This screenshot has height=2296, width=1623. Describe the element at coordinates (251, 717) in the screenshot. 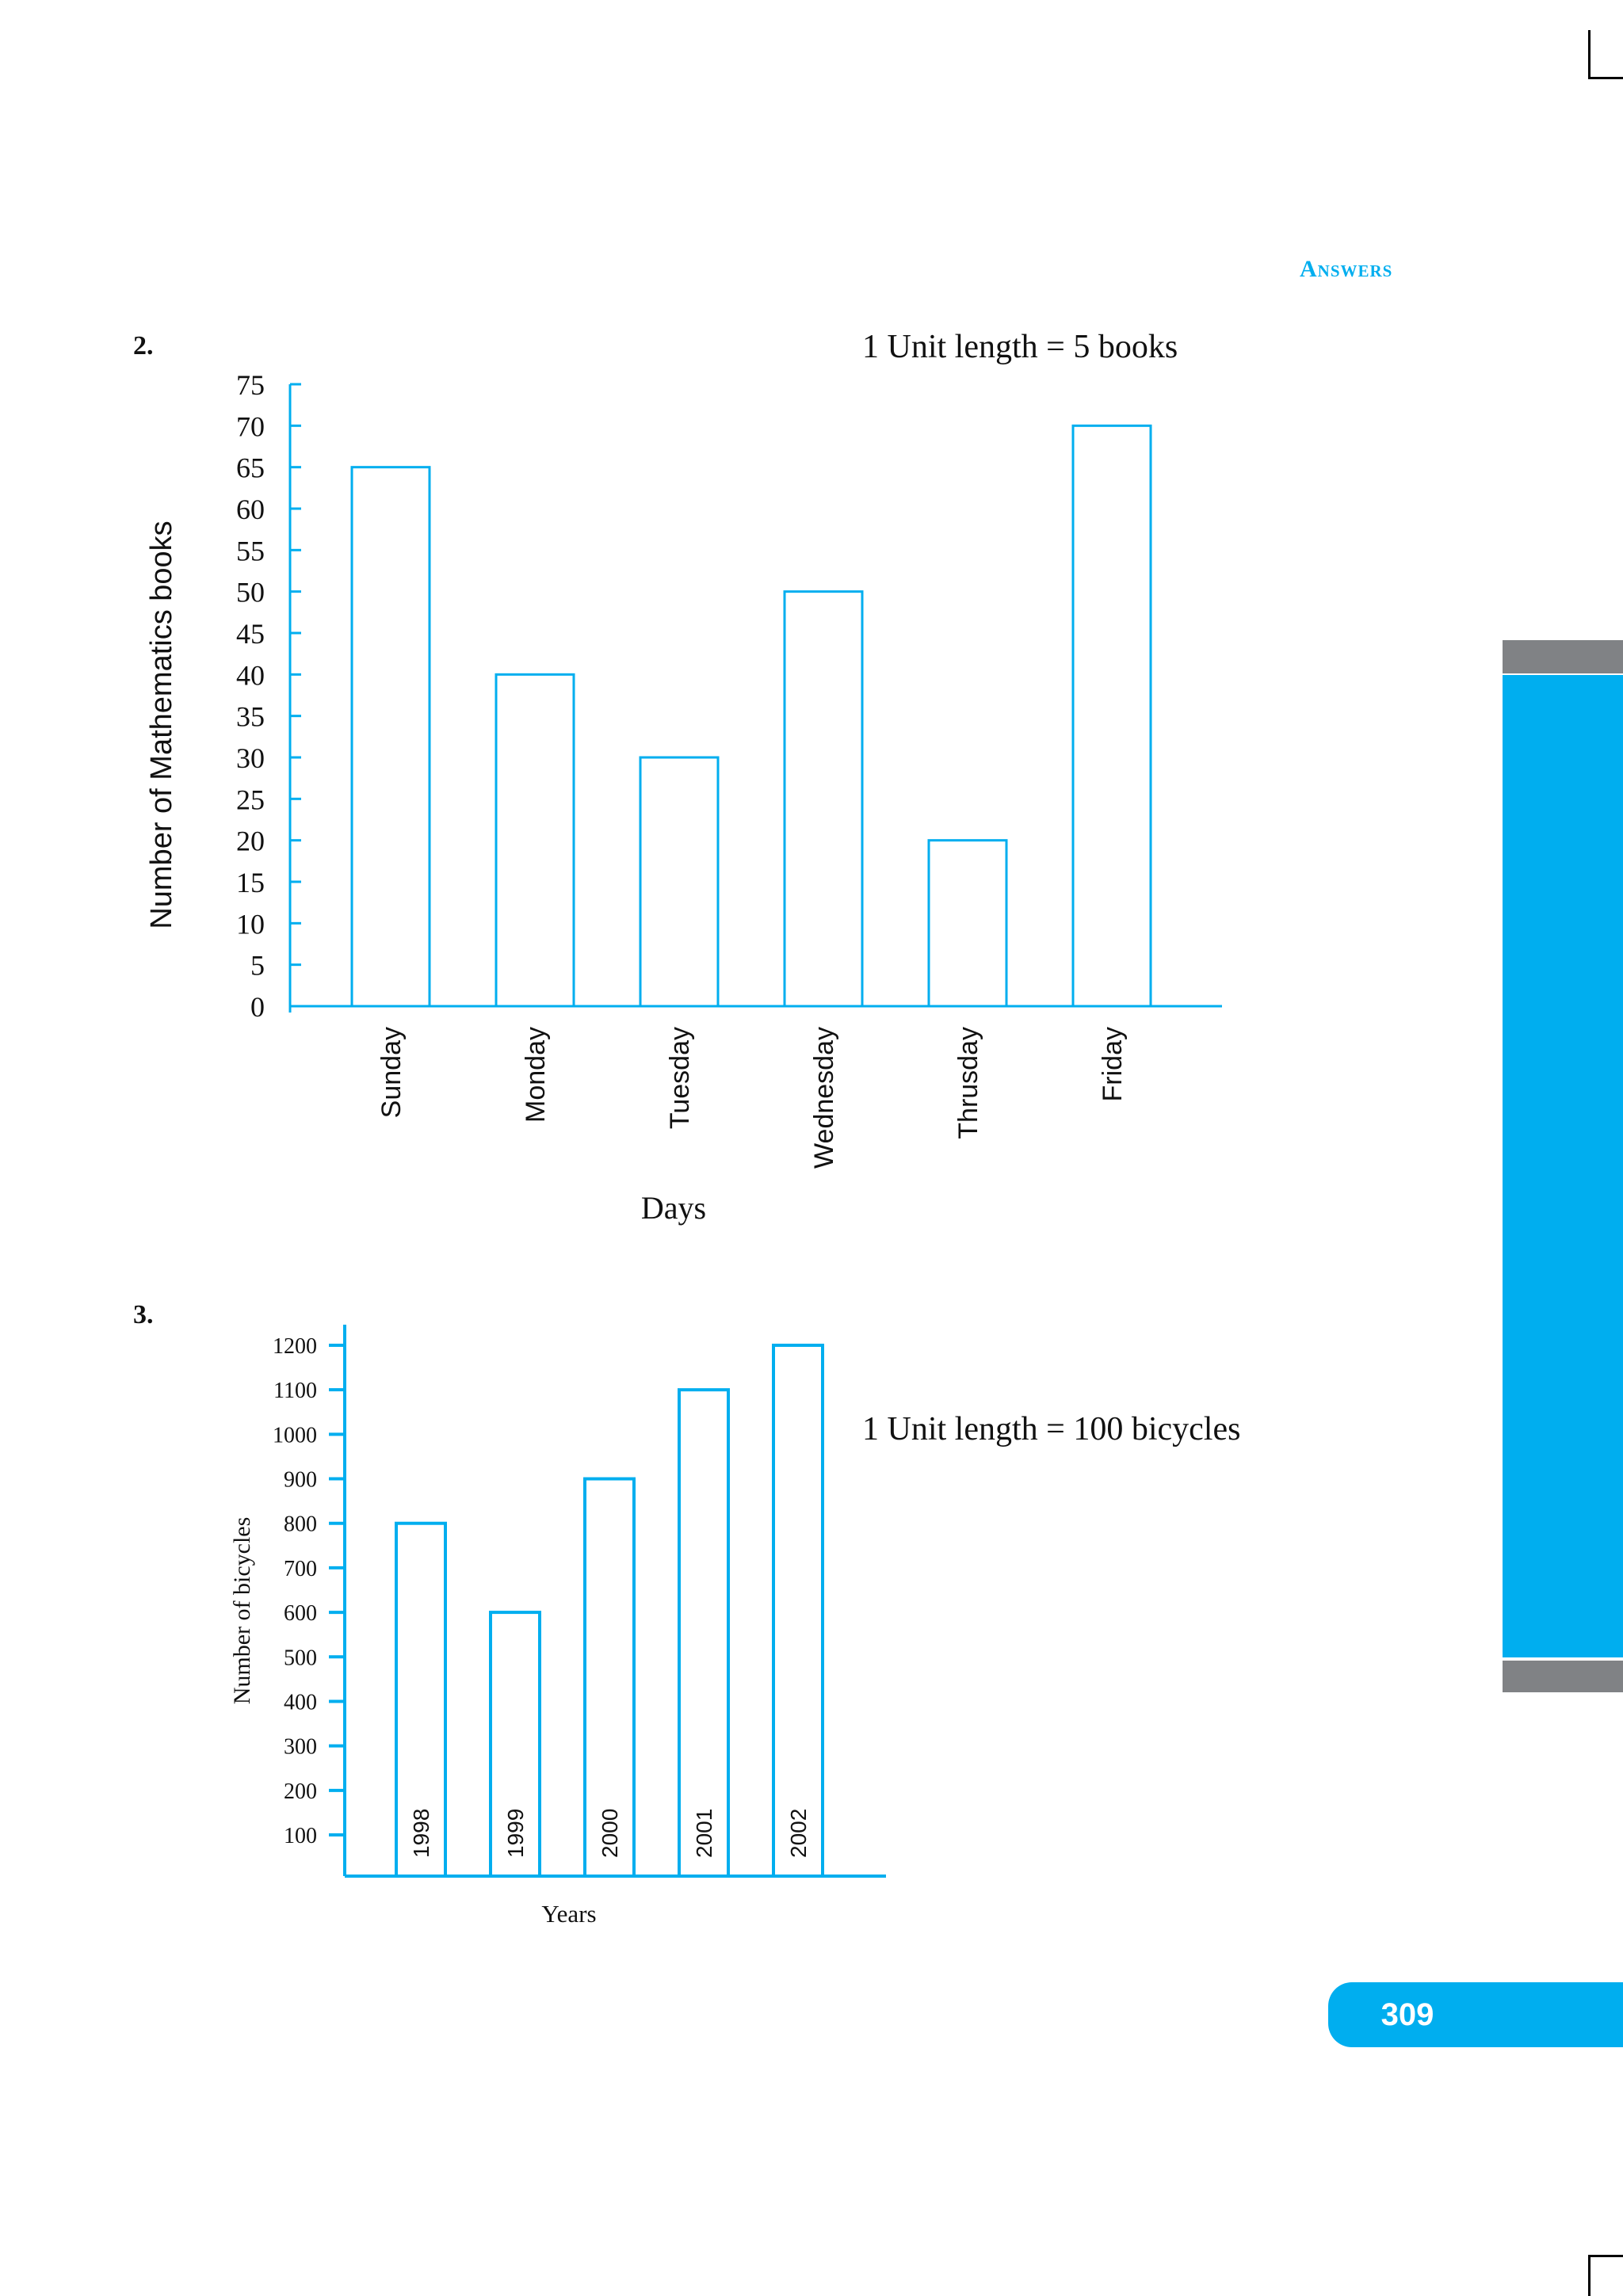

I see `chart1-y-tick-label: 35` at that location.